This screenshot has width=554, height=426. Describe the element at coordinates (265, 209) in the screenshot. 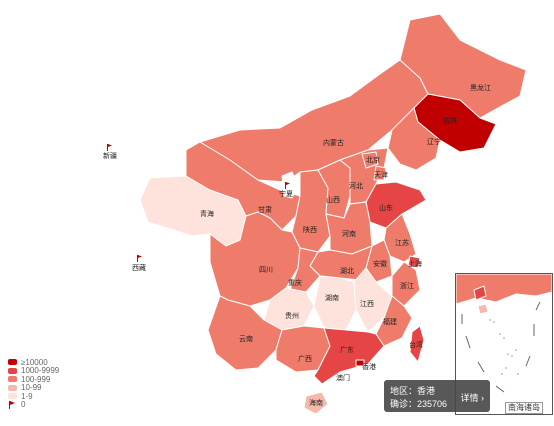

I see `label-gansu: 甘肃` at that location.